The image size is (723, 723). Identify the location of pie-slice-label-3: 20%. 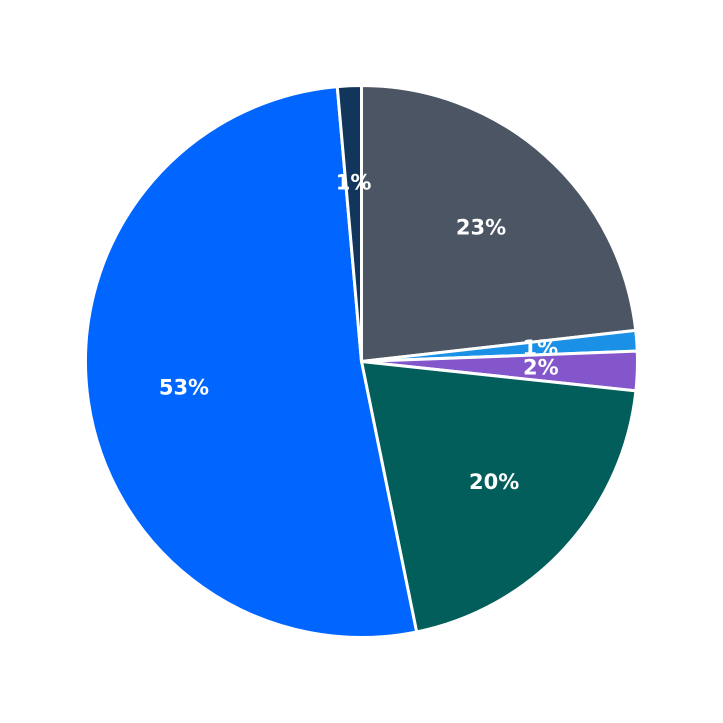
(494, 482).